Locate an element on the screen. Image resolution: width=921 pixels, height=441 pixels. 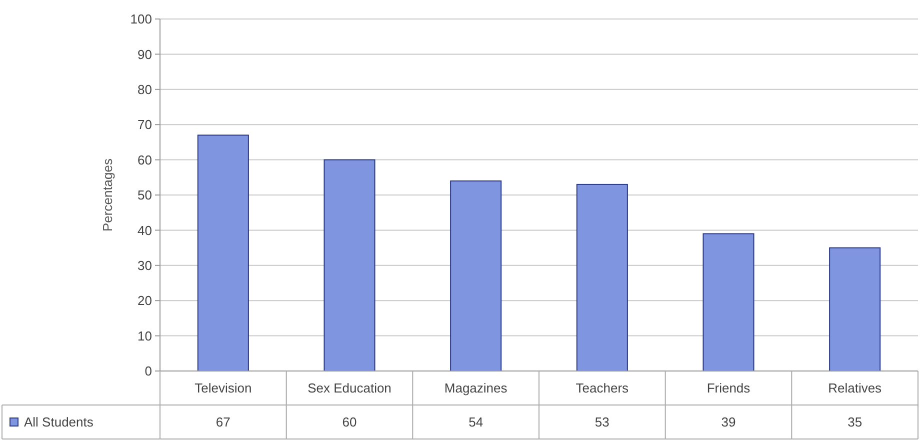
x-tick-label: Television is located at coordinates (223, 388).